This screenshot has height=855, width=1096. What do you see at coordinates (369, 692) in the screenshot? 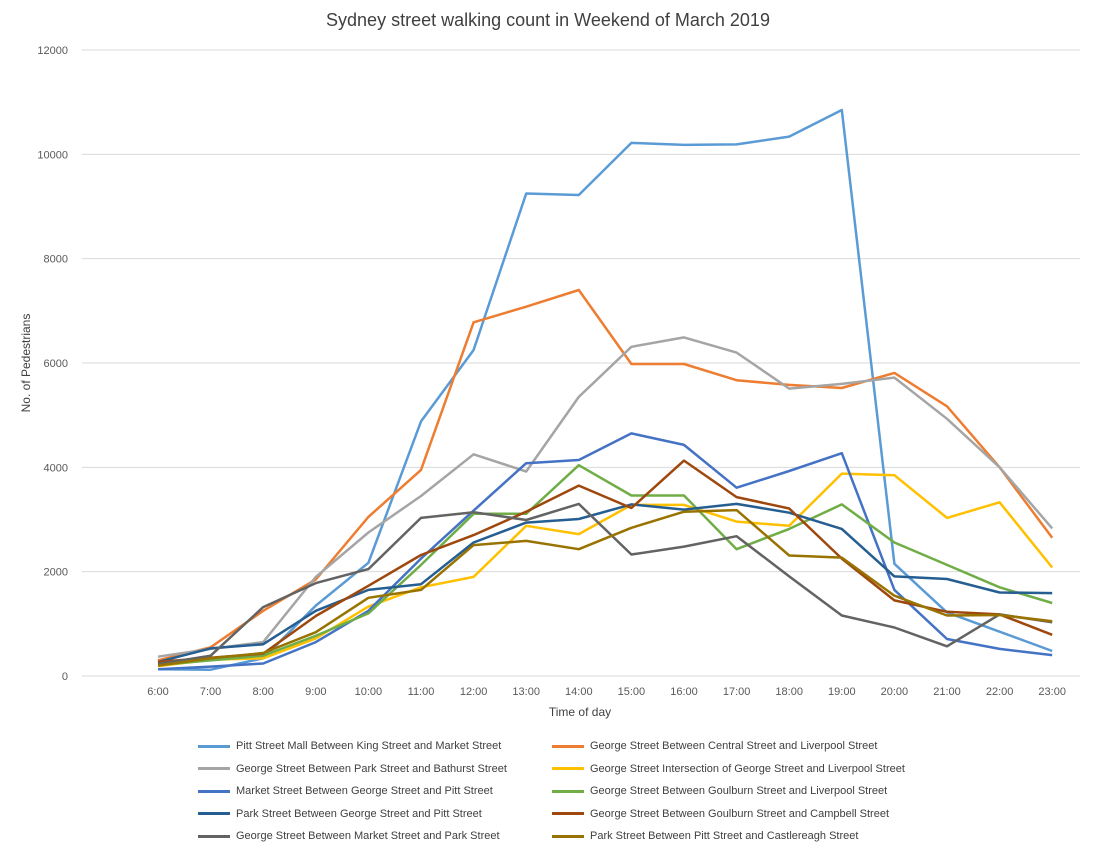
I see `x-tick-label: 10:00` at bounding box center [369, 692].